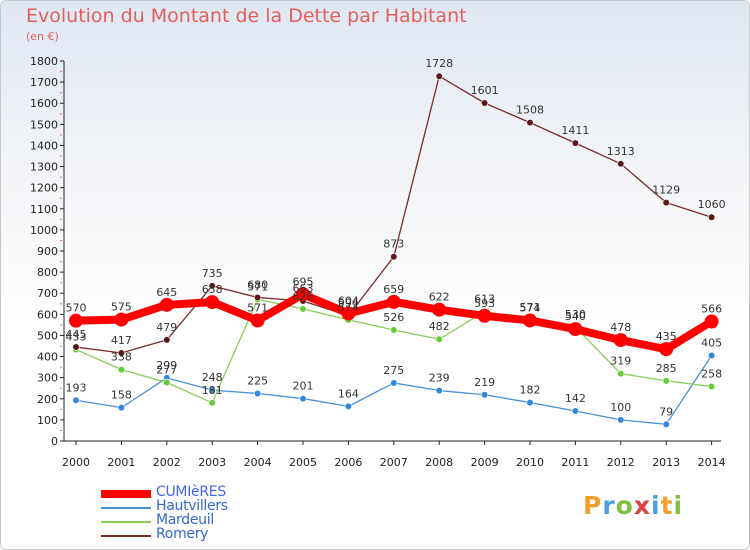 Image resolution: width=750 pixels, height=550 pixels. Describe the element at coordinates (212, 377) in the screenshot. I see `data-label: 248` at that location.